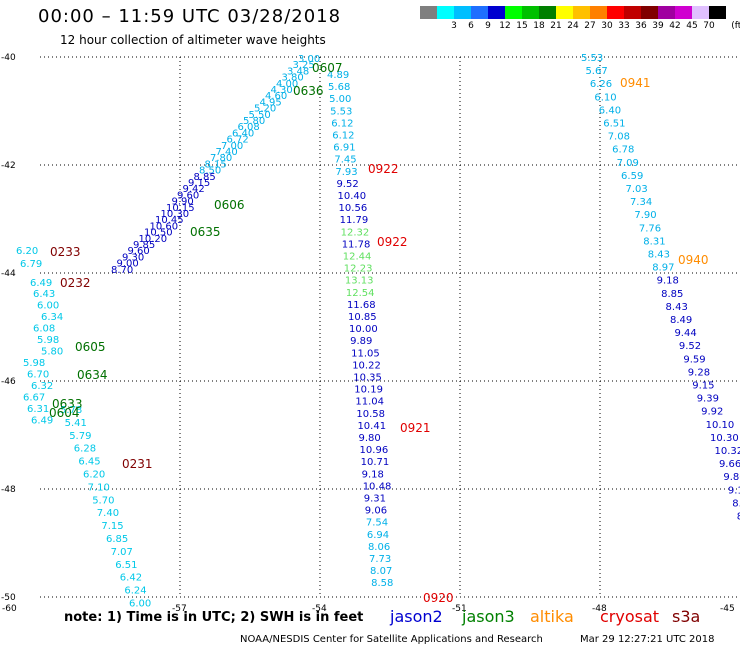 This screenshot has height=650, width=740. Describe the element at coordinates (685, 333) in the screenshot. I see `wave-height-label: 9.44` at that location.